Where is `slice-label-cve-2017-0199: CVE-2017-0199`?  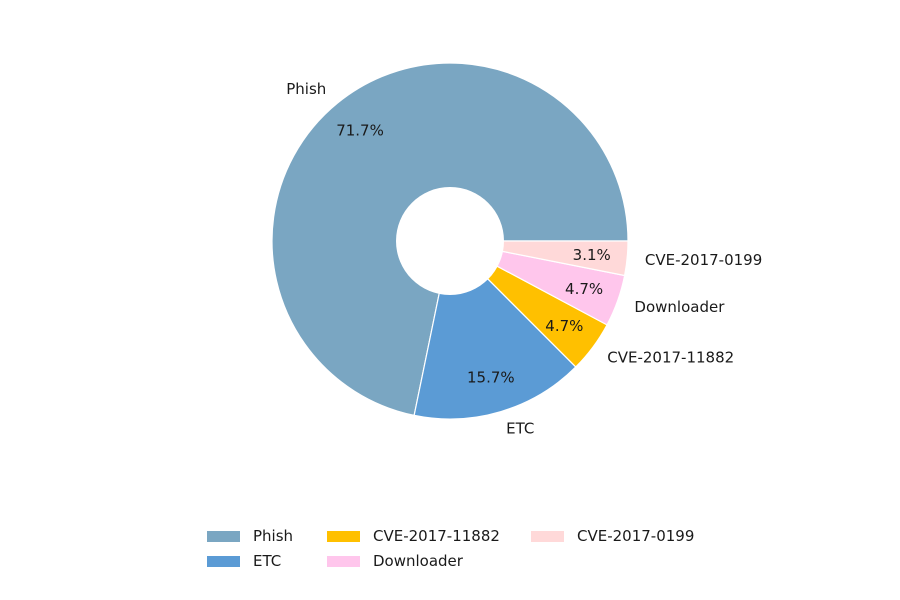
slice-label-cve-2017-0199: CVE-2017-0199 is located at coordinates (703, 260).